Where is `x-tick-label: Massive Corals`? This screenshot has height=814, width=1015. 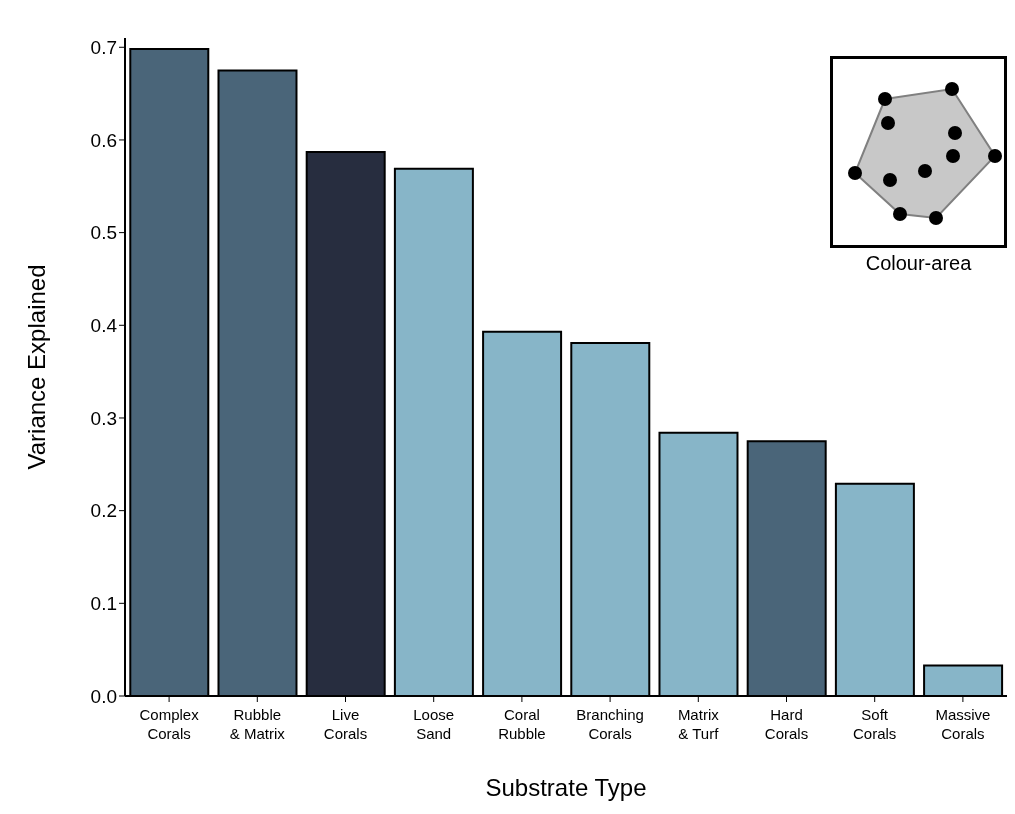 x-tick-label: Massive Corals is located at coordinates (963, 724).